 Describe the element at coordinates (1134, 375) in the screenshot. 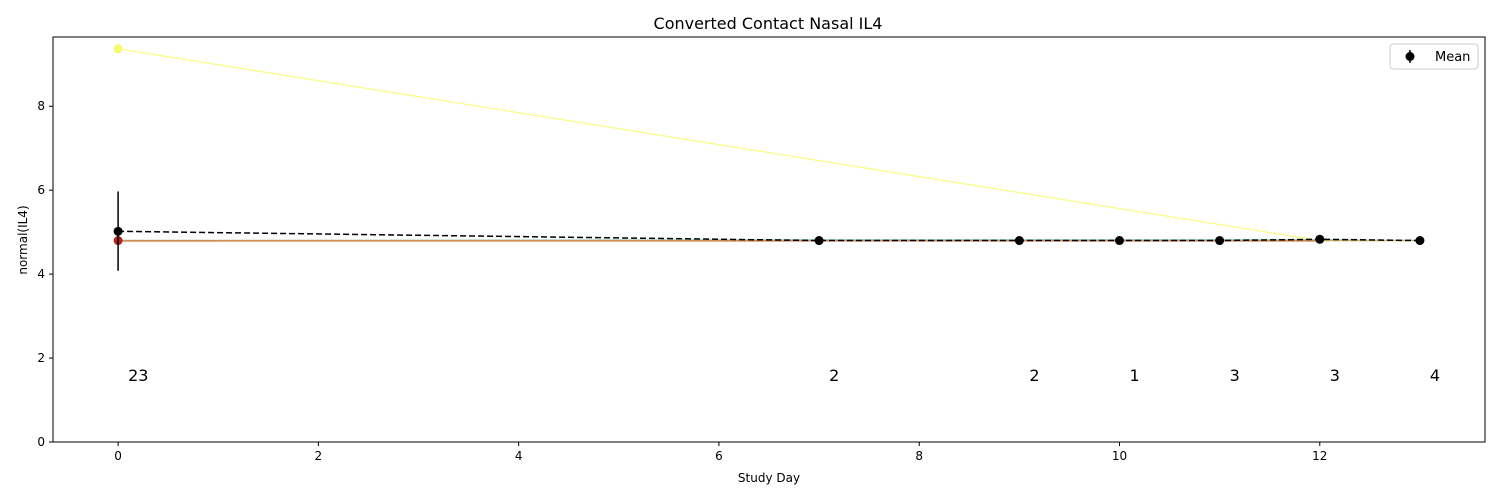

I see `sample-count-label: 1` at that location.